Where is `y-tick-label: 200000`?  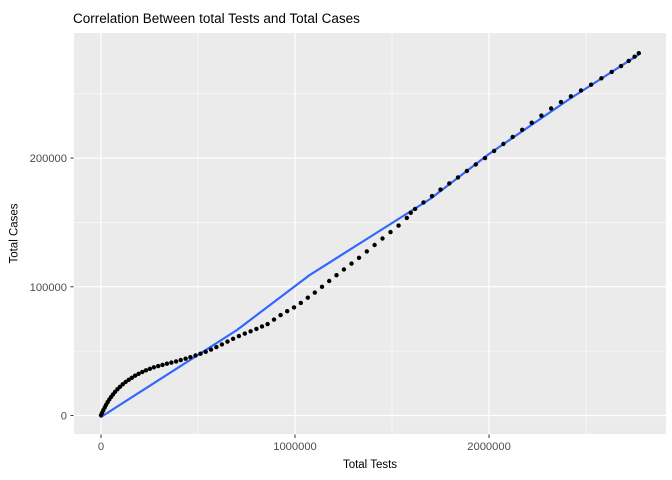 y-tick-label: 200000 is located at coordinates (48, 159).